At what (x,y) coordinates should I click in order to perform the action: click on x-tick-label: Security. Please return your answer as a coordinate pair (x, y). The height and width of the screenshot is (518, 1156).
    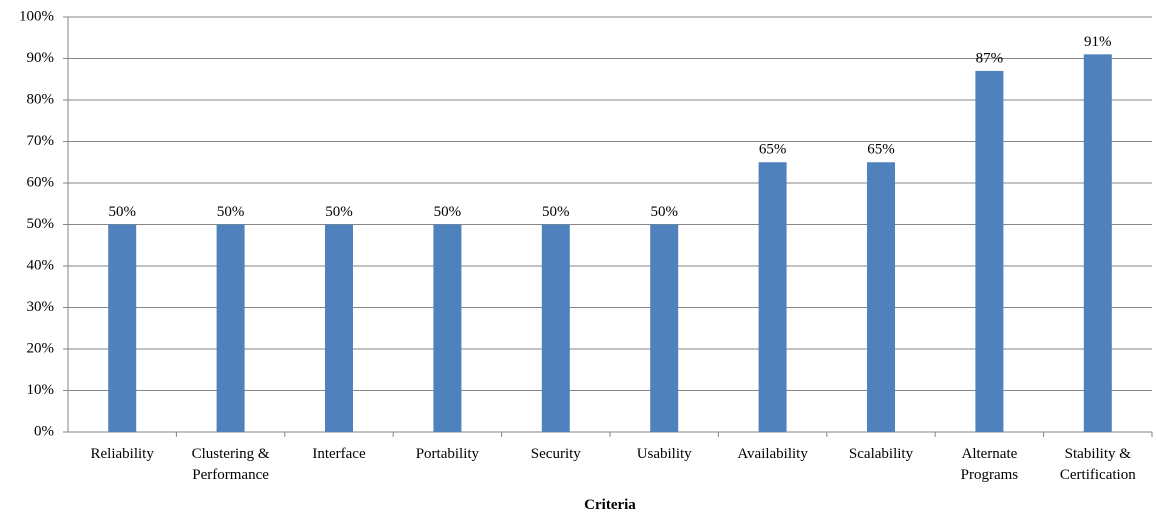
    Looking at the image, I should click on (555, 454).